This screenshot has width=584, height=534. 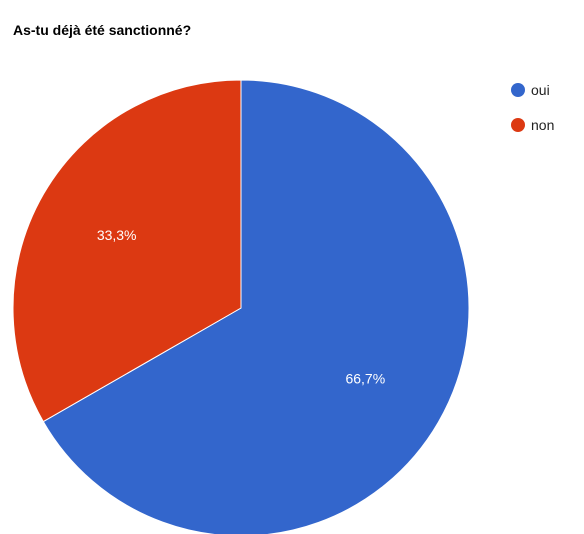 I want to click on chart-title: As-tu déjà été sanctionné?, so click(x=102, y=30).